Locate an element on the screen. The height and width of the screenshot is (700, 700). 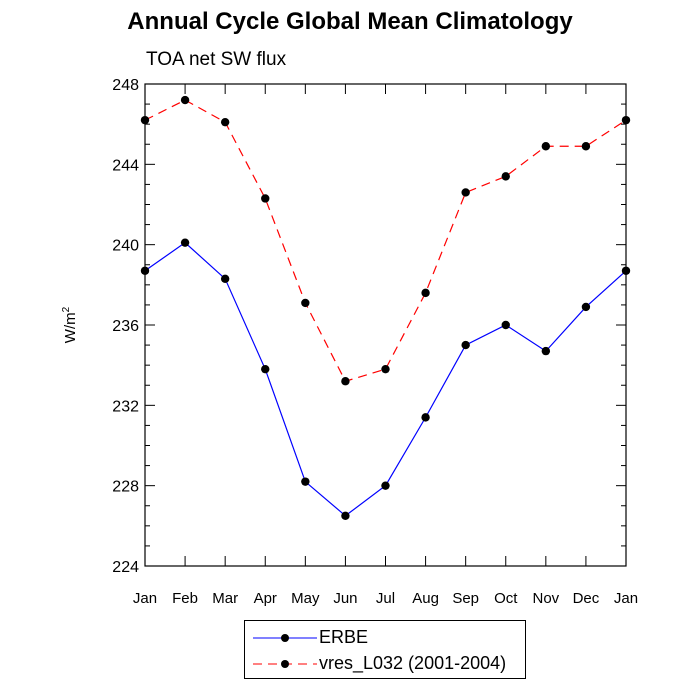
legend-swatch-model is located at coordinates (285, 664).